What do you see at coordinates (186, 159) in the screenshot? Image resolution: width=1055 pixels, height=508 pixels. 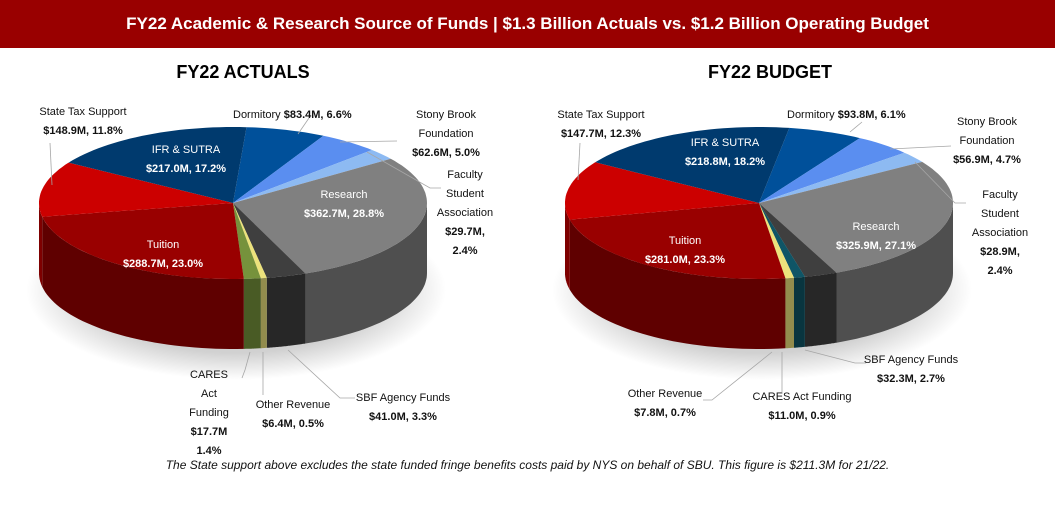 I see `label-ifr-actuals: IFR & SUTRA $217.0M, 17.2%` at bounding box center [186, 159].